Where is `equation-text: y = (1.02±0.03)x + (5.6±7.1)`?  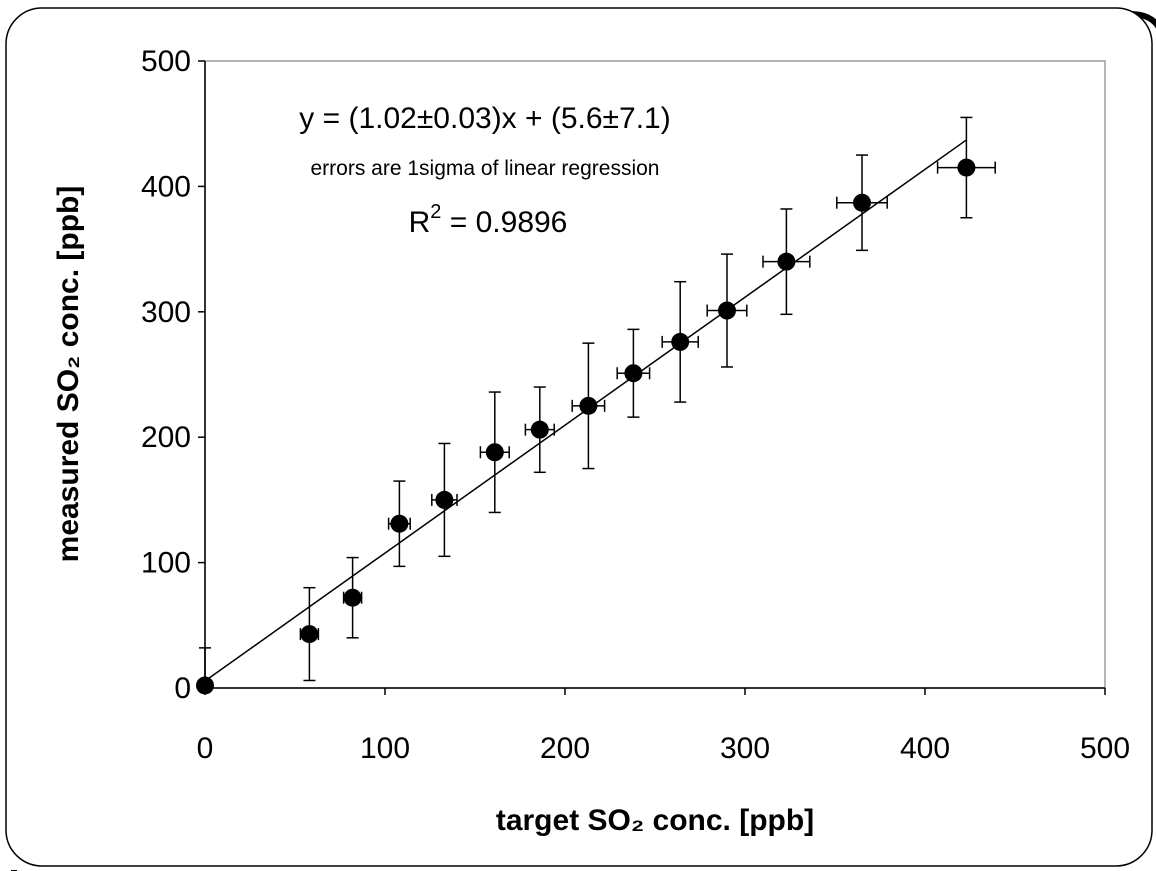
equation-text: y = (1.02±0.03)x + (5.6±7.1) is located at coordinates (484, 118).